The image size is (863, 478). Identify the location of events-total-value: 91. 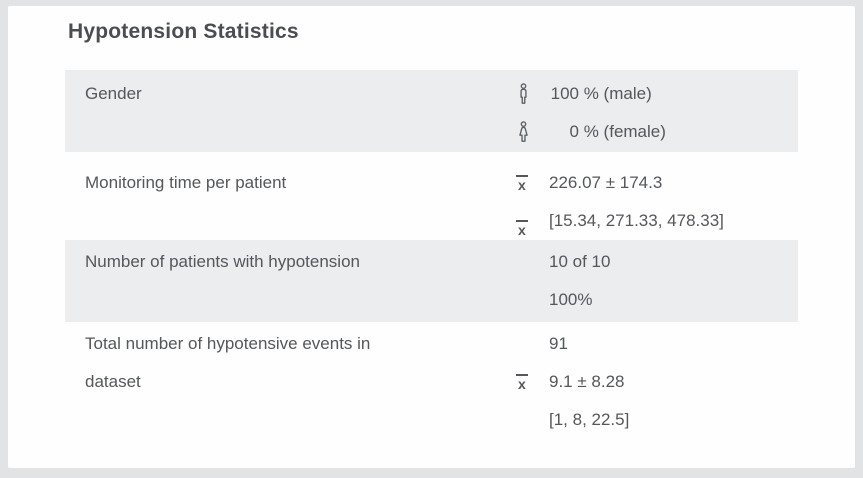
(558, 343).